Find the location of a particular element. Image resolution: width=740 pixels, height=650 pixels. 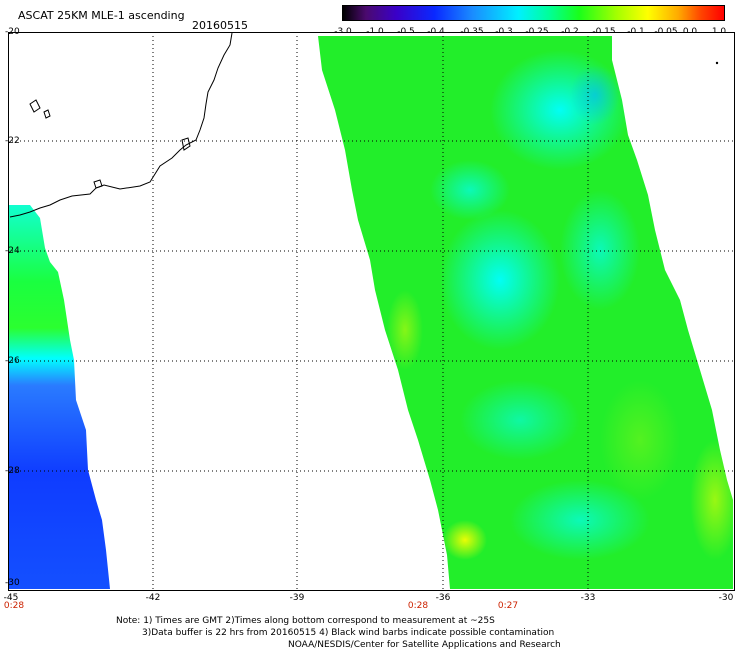

lat-label: -22 is located at coordinates (12, 141).